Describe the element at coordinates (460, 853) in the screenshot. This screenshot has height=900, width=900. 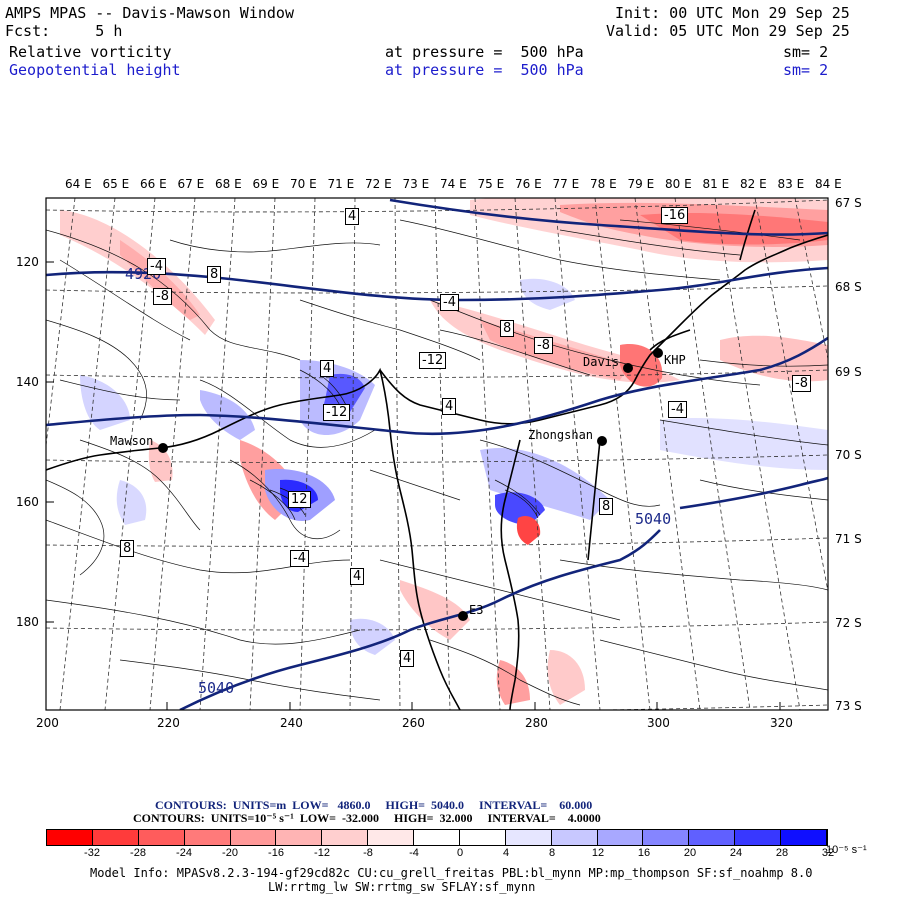
I see `colorbar-label: 0` at that location.